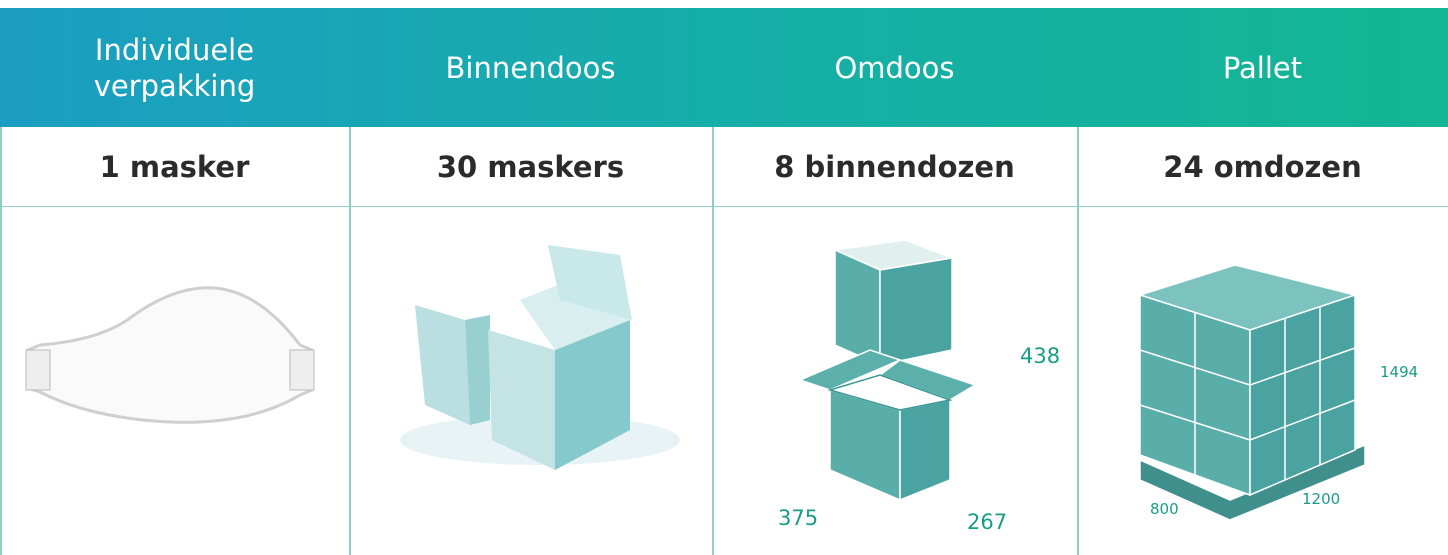 This screenshot has height=555, width=1448. I want to click on cell: 24 omdozen, so click(1262, 167).